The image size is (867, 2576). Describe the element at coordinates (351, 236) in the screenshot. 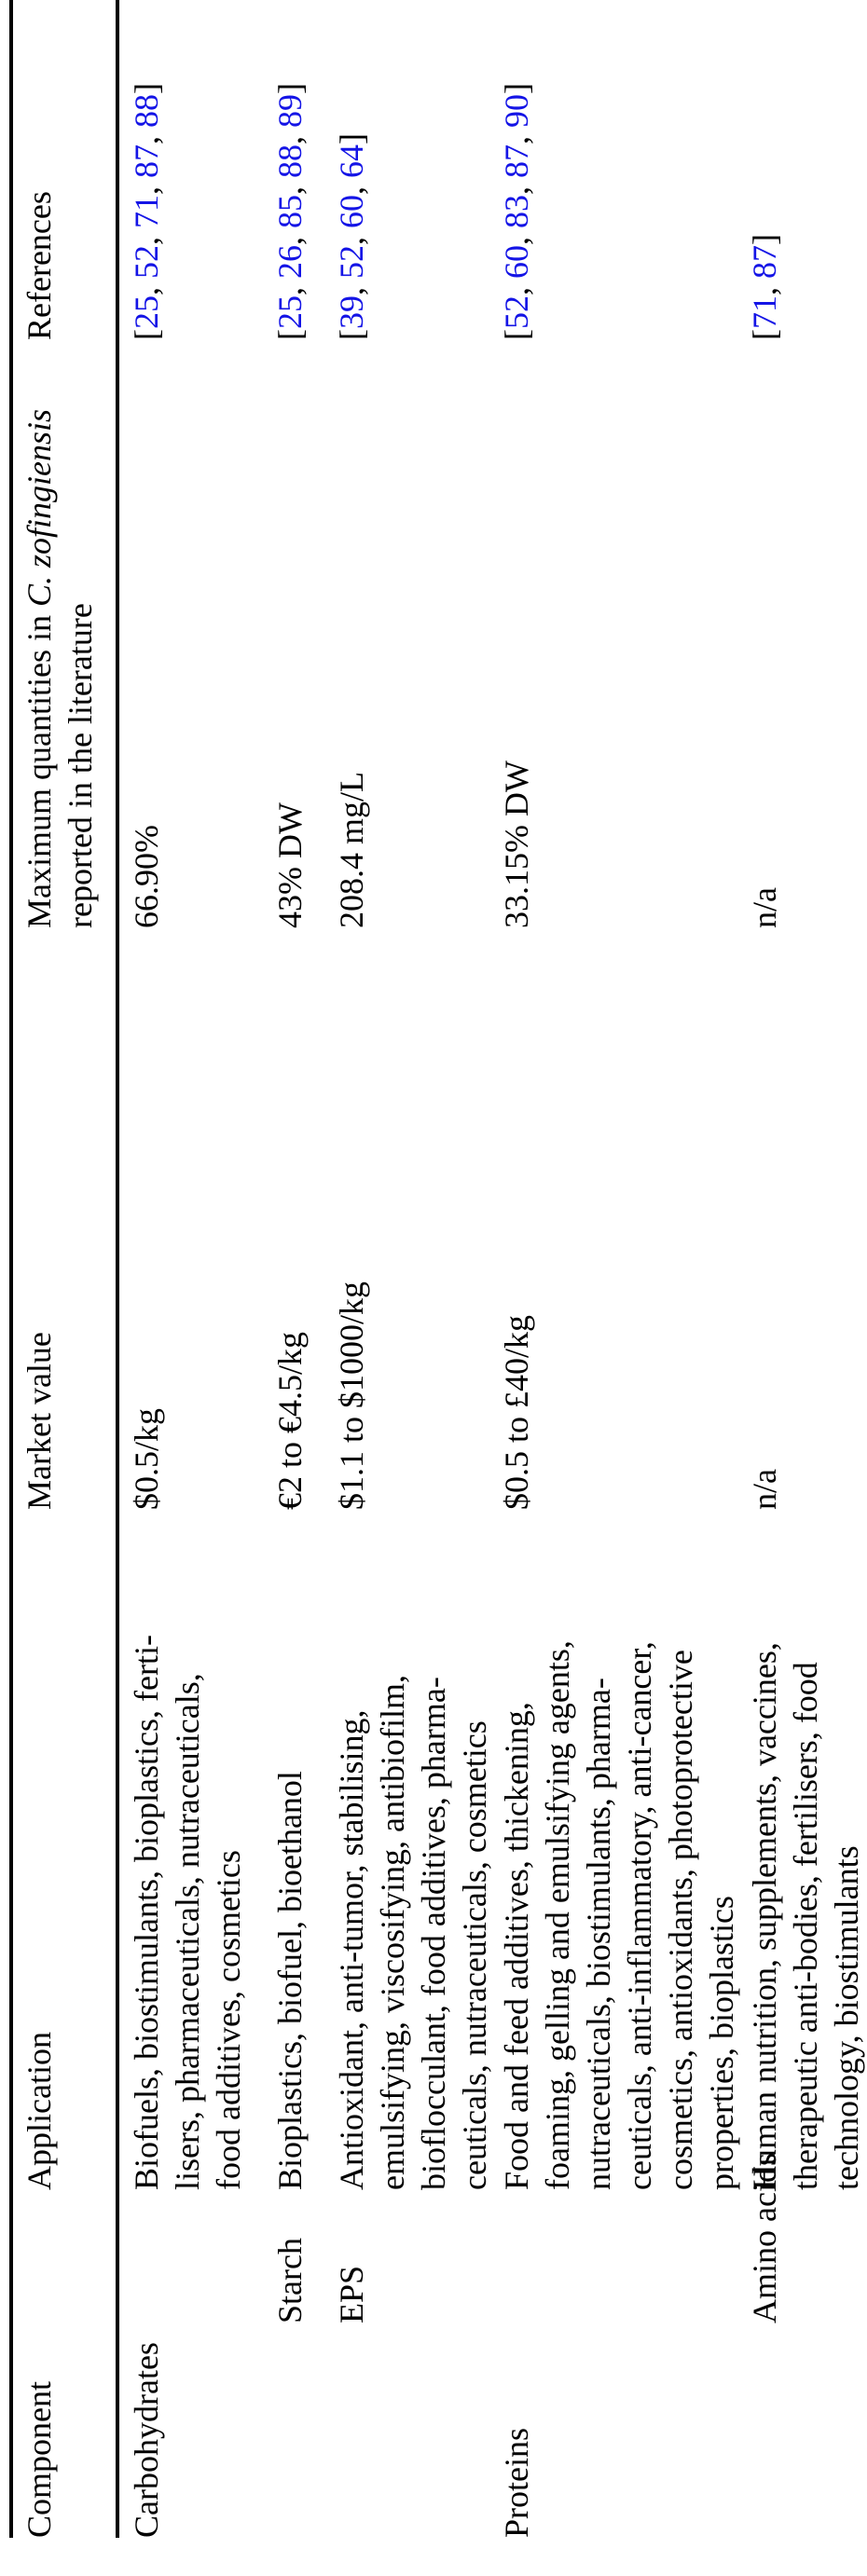

I see `references-cell: [39, 52, 60, 64]` at that location.